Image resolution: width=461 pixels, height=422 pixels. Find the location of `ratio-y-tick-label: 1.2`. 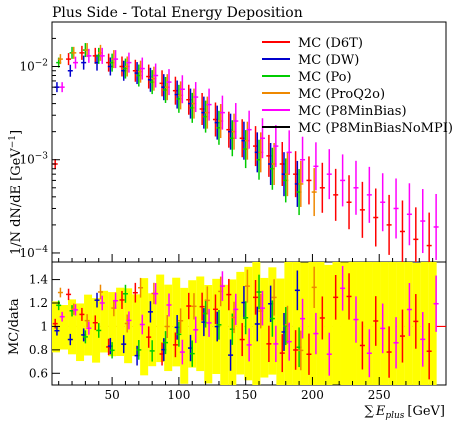

ratio-y-tick-label: 1.2 is located at coordinates (38, 303).